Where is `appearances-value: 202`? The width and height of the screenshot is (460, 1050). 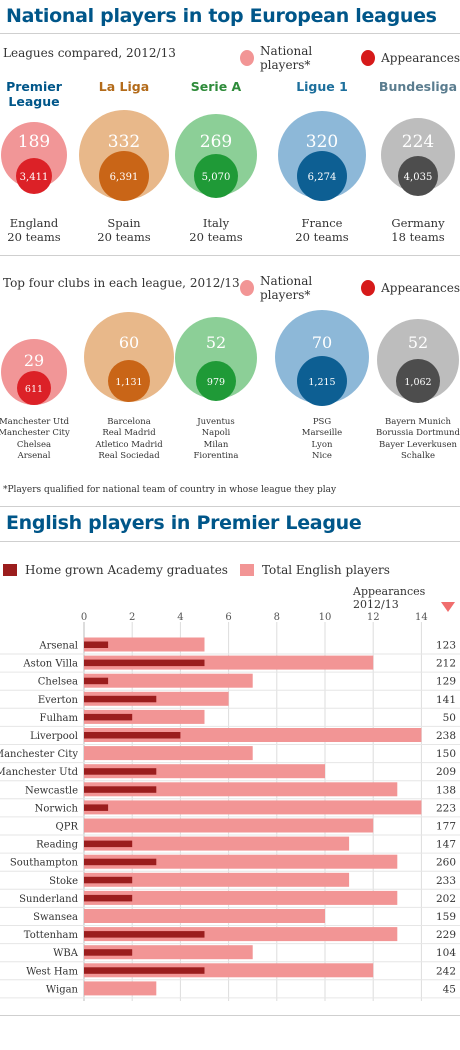 appearances-value: 202 is located at coordinates (446, 899).